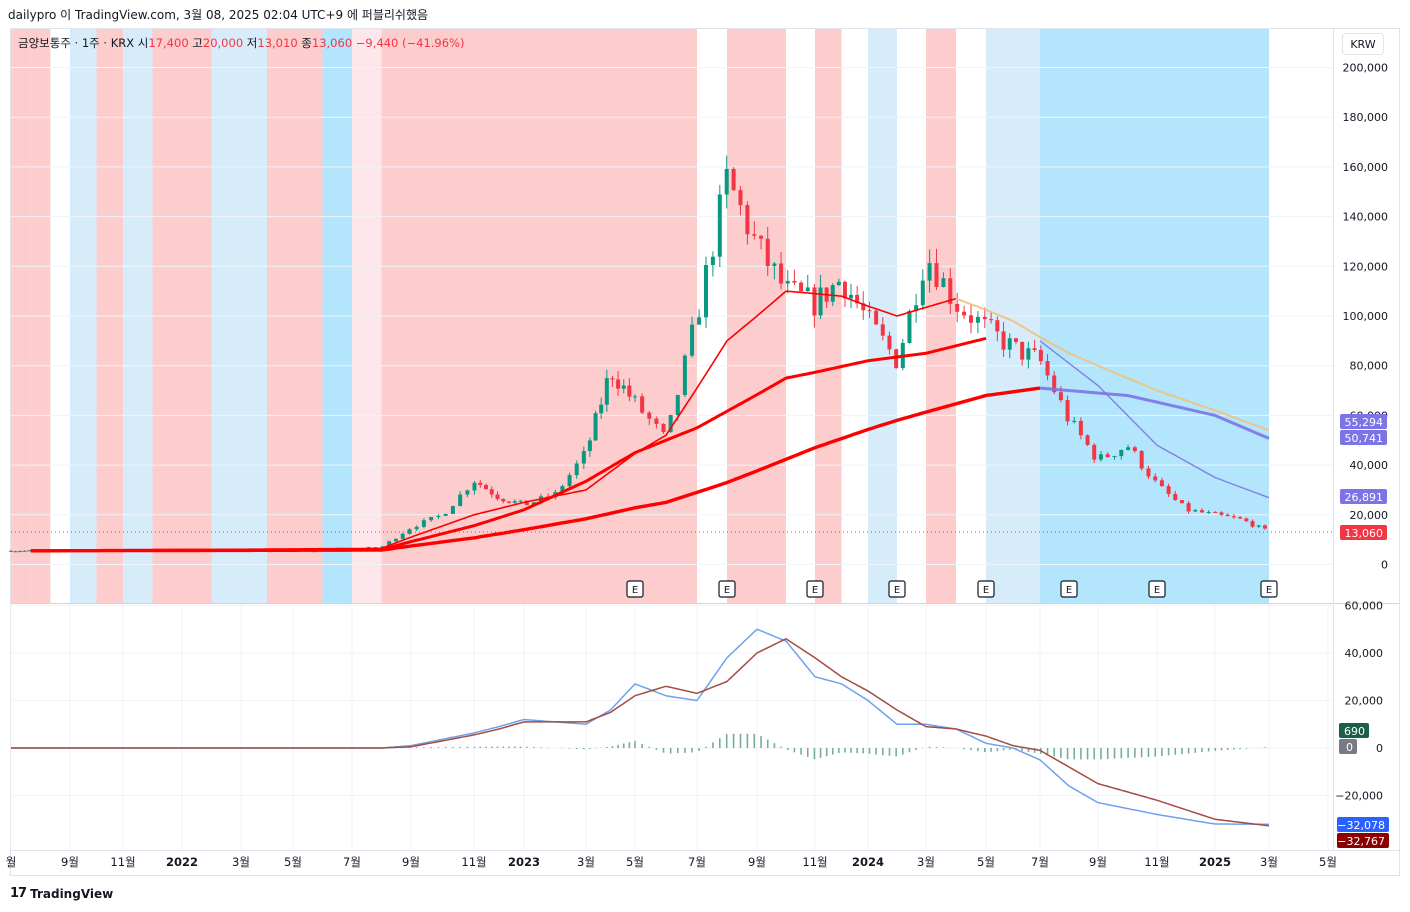 The width and height of the screenshot is (1410, 912). What do you see at coordinates (1363, 437) in the screenshot?
I see `price-label: 50,741` at bounding box center [1363, 437].